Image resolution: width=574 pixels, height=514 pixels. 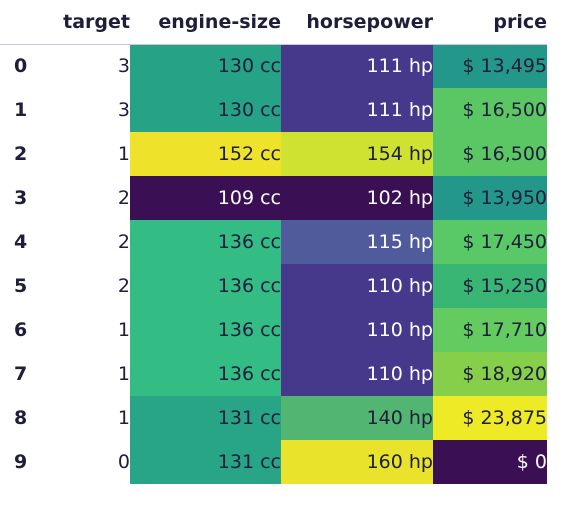 I want to click on table-row: 7 1 136 cc 110 hp $ 18,920, so click(x=273, y=374).